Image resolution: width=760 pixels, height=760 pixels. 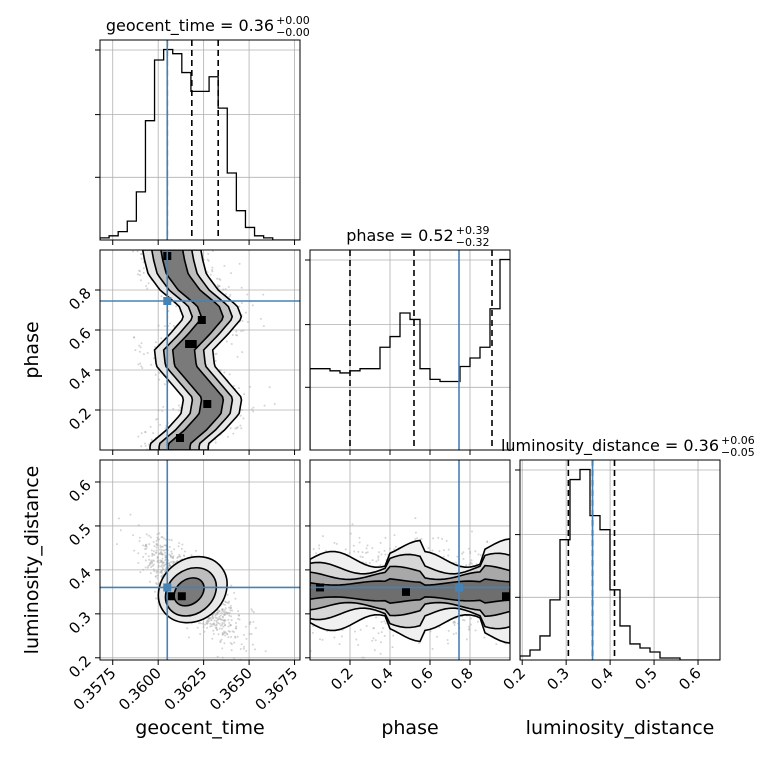 What do you see at coordinates (32, 560) in the screenshot?
I see `y-axis-label-luminosity_distance: luminosity_distance` at bounding box center [32, 560].